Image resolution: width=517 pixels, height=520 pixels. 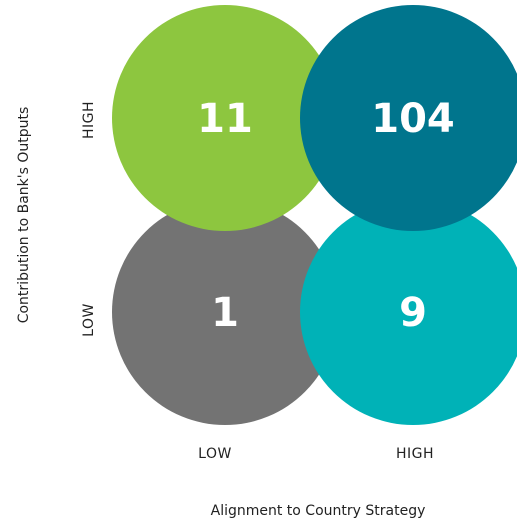 What do you see at coordinates (415, 454) in the screenshot?
I see `x-tick-high: HIGH` at bounding box center [415, 454].